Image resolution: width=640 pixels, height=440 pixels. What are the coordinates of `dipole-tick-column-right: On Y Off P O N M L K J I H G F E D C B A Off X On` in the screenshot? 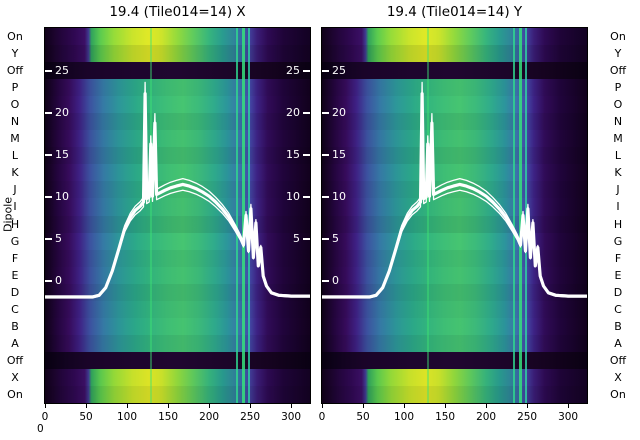 It's located at (618, 215).